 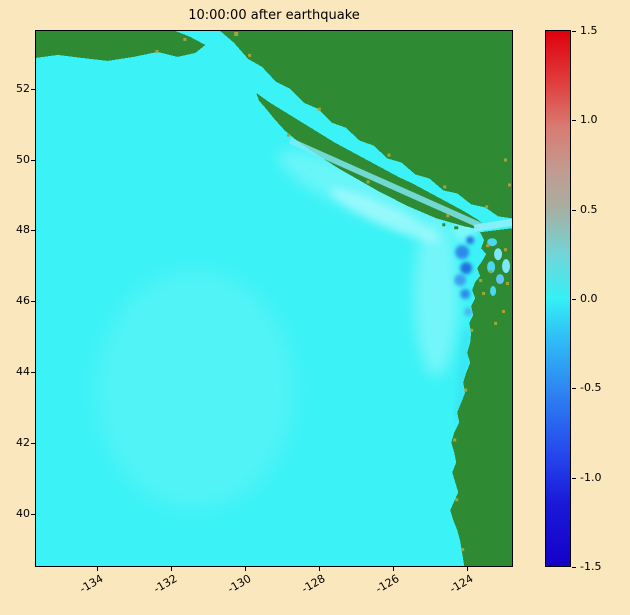 What do you see at coordinates (165, 584) in the screenshot?
I see `x-tick-label: -132` at bounding box center [165, 584].